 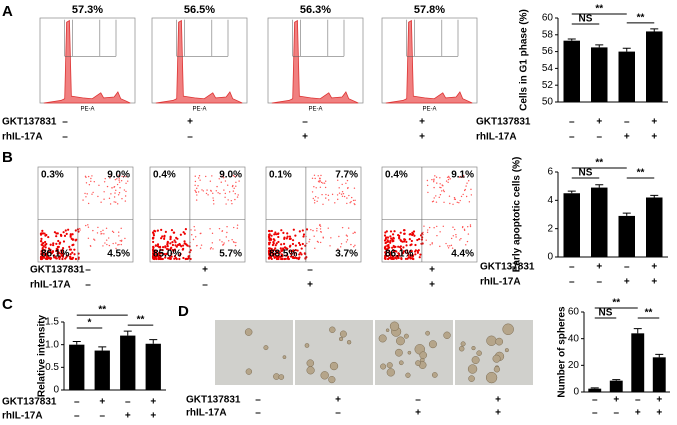 What do you see at coordinates (524, 60) in the screenshot?
I see `y-axis-label: Cells in G1 phase (%)` at bounding box center [524, 60].